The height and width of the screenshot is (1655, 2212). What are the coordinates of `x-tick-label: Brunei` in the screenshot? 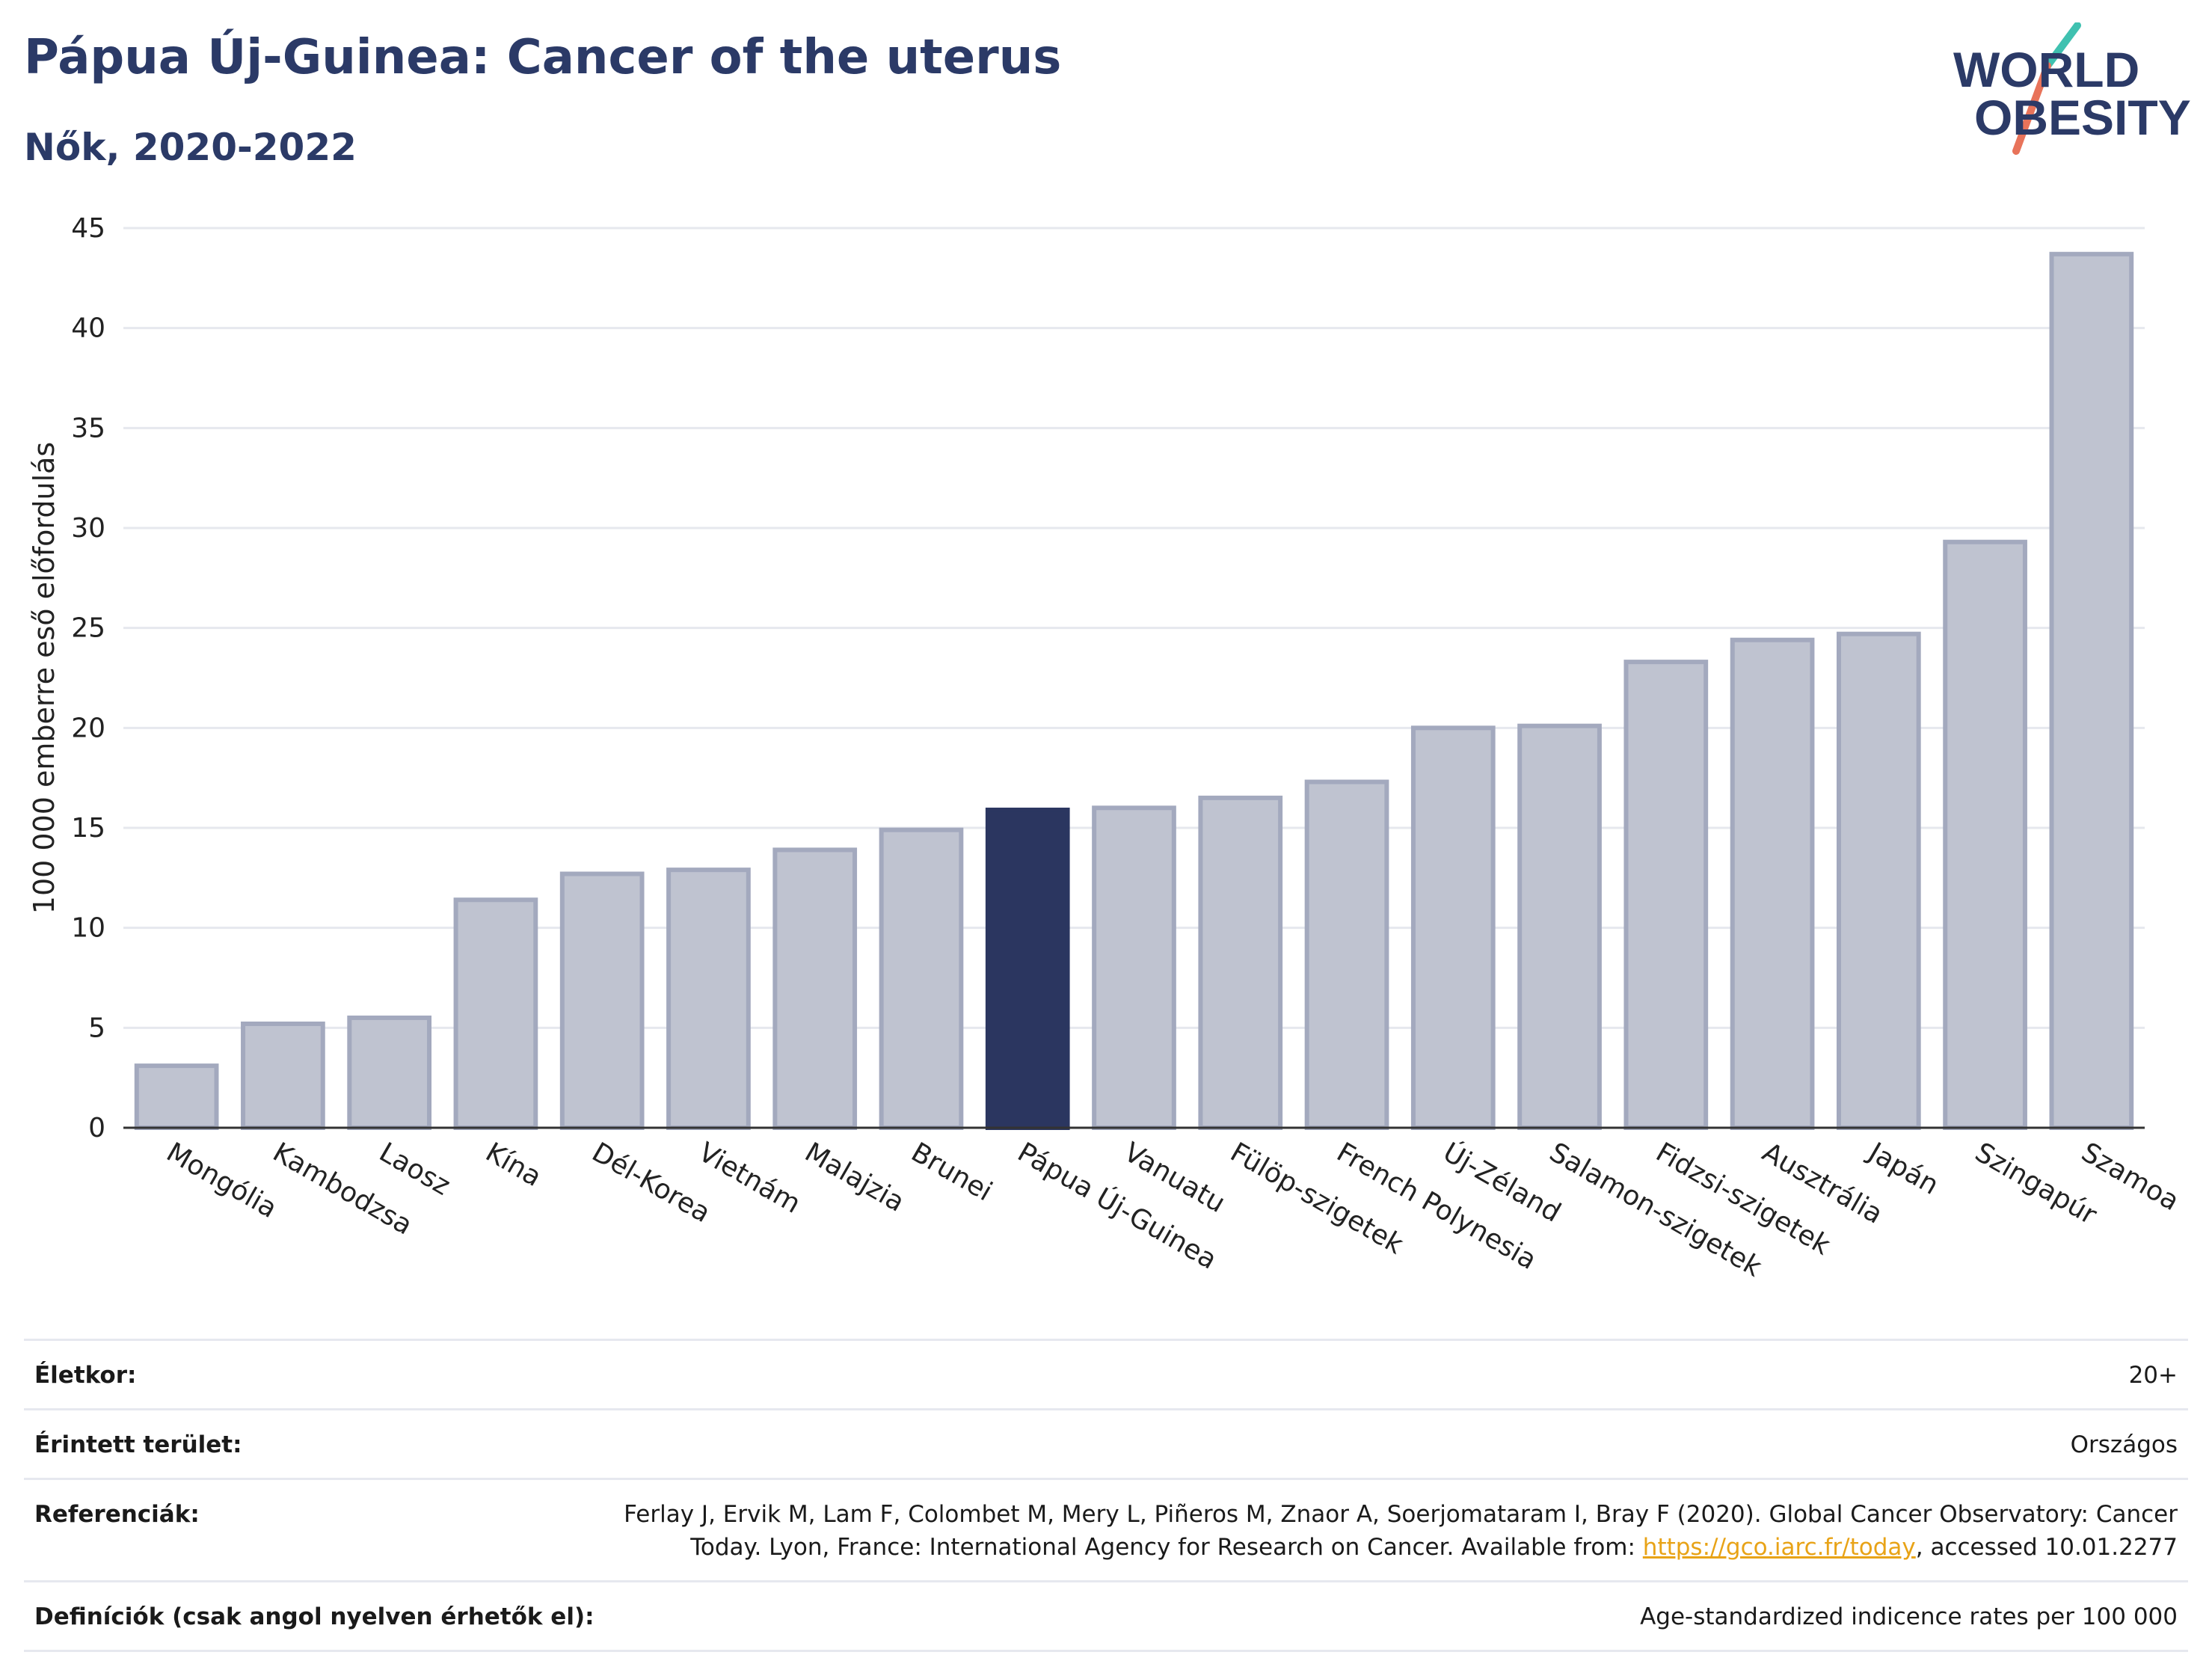 It's located at (951, 1172).